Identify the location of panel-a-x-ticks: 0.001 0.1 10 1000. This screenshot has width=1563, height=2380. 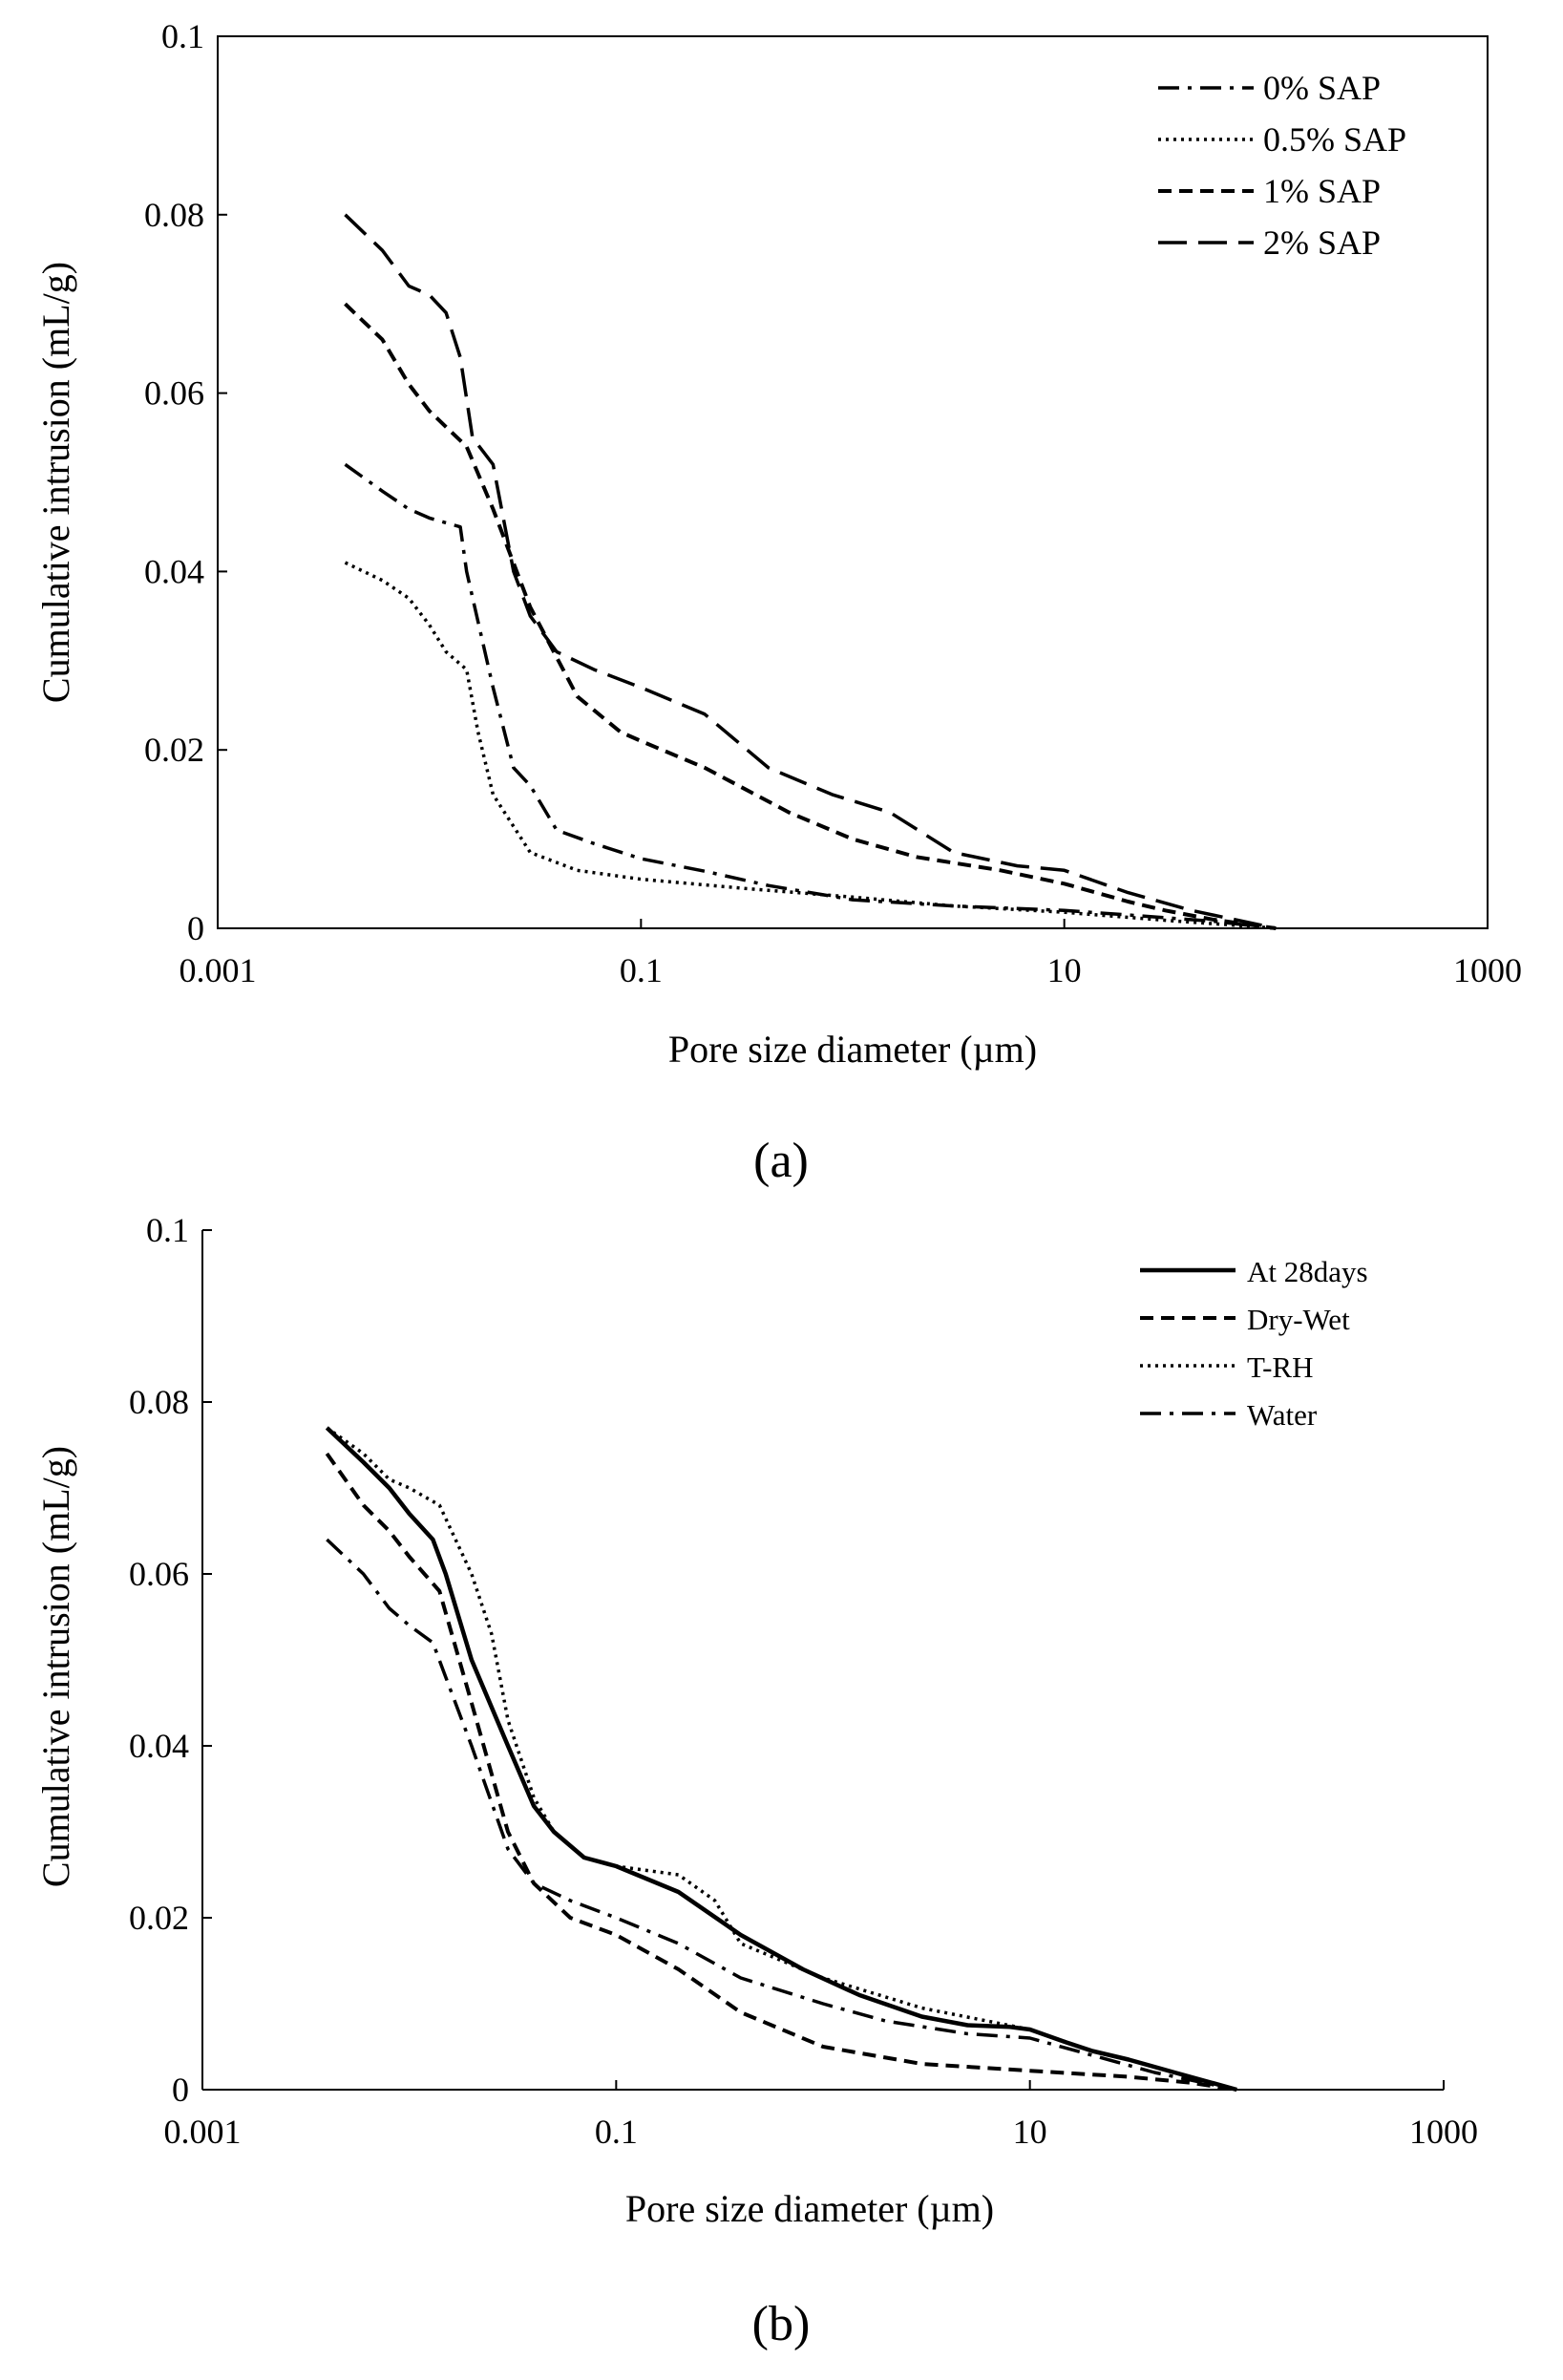
(851, 954).